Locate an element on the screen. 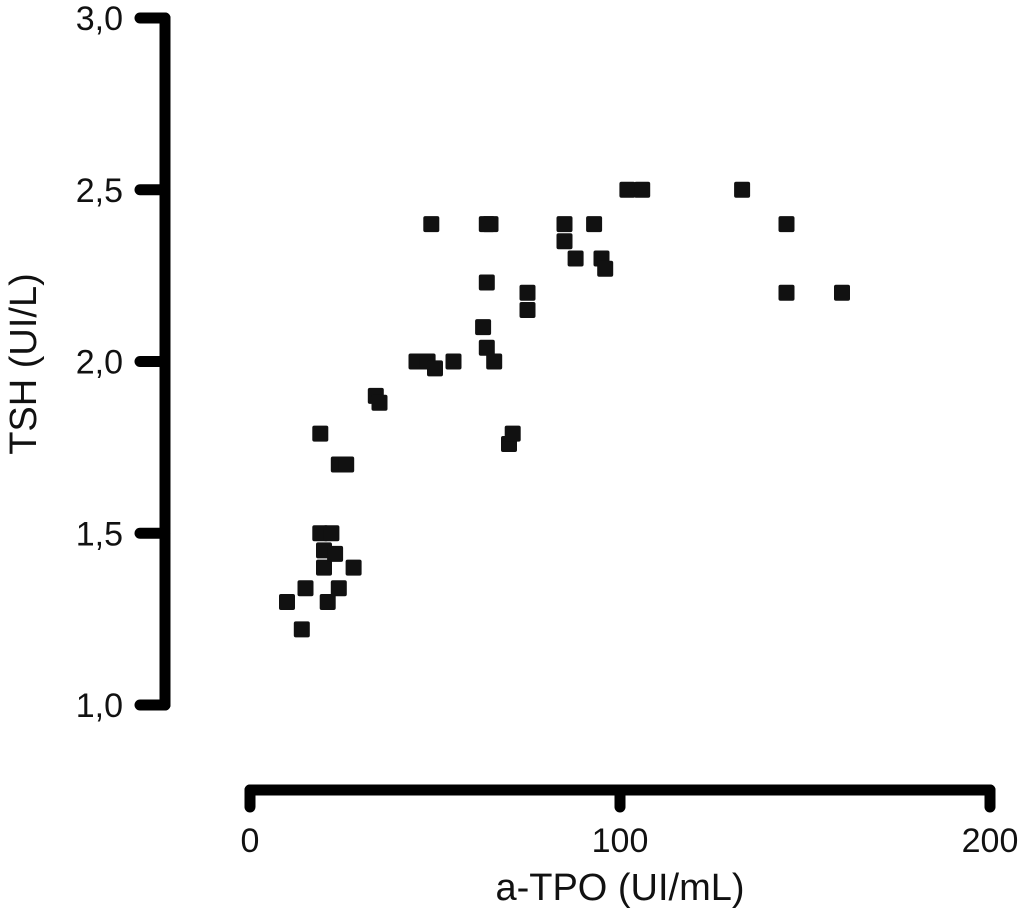  y-tick-label: 2,0 is located at coordinates (99, 363).